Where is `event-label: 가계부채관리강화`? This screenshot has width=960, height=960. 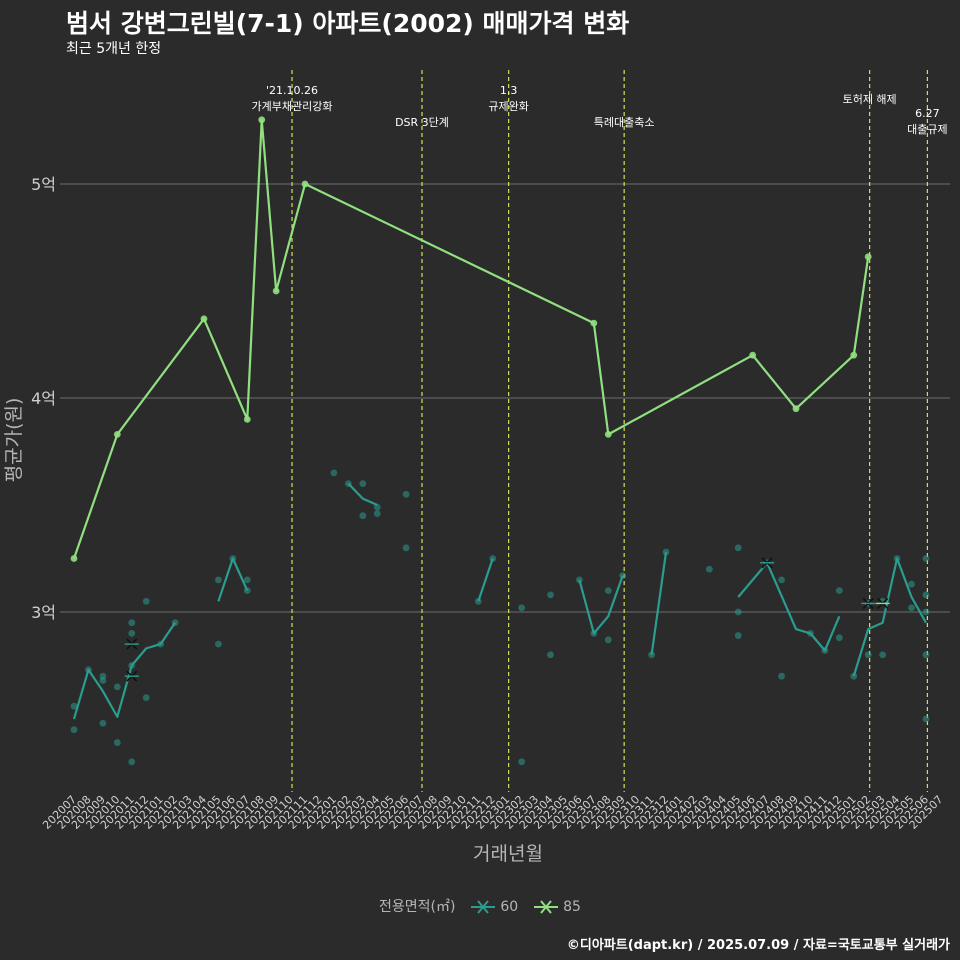 event-label: 가계부채관리강화 is located at coordinates (292, 106).